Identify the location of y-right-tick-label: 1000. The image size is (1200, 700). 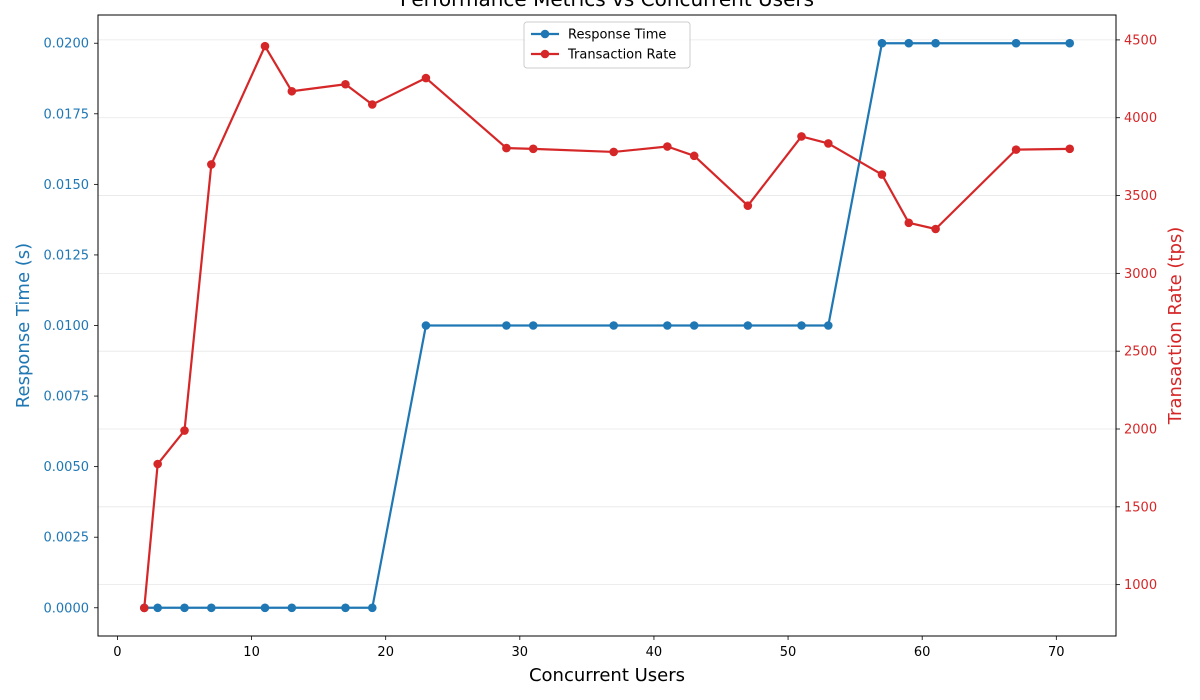
(1140, 585).